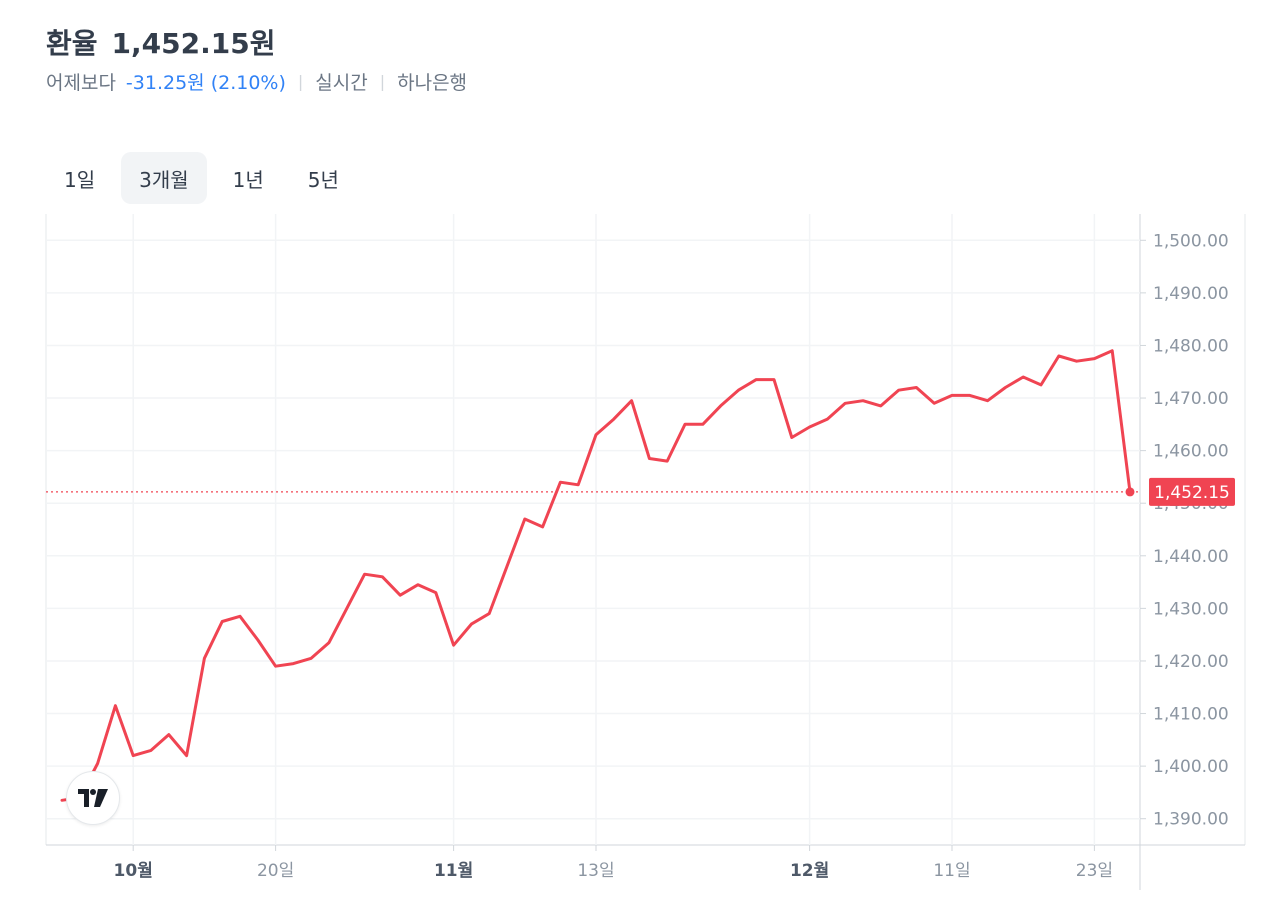 The image size is (1280, 916). What do you see at coordinates (341, 83) in the screenshot?
I see `mode-label: 실시간` at bounding box center [341, 83].